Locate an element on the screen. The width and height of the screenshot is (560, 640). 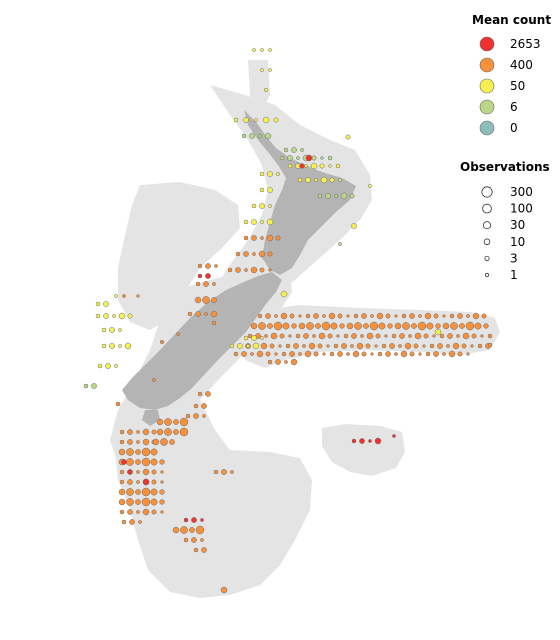
legend-size-label: 1 is located at coordinates (514, 275).